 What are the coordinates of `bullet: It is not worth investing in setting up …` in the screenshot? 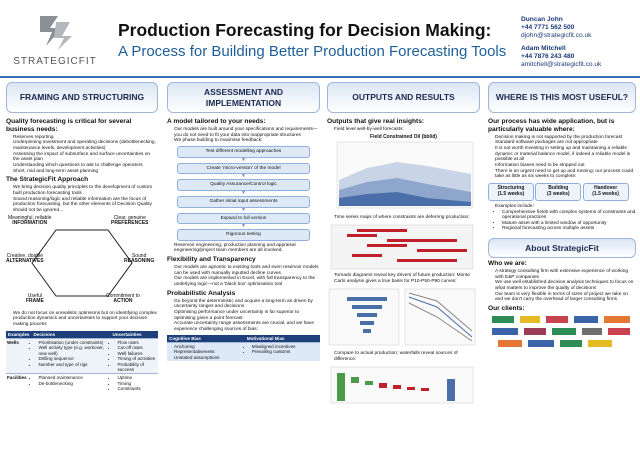 It's located at (565, 154).